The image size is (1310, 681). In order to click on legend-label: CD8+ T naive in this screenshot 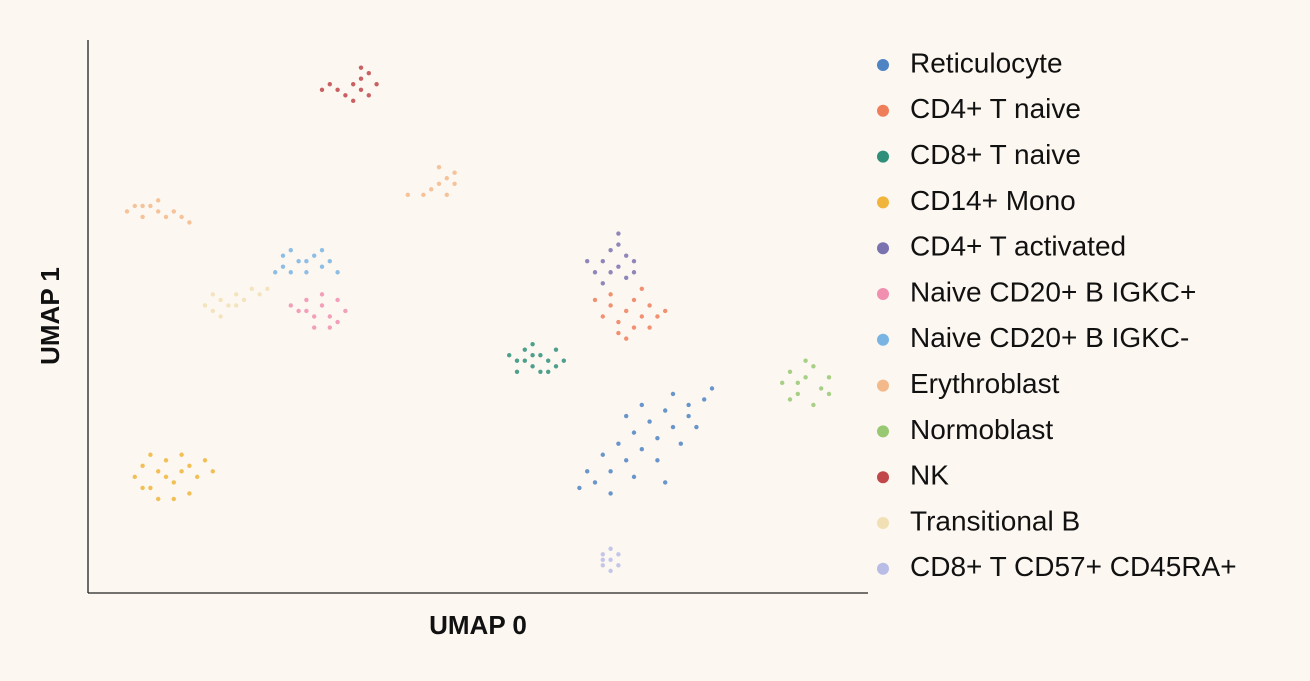, I will do `click(995, 154)`.